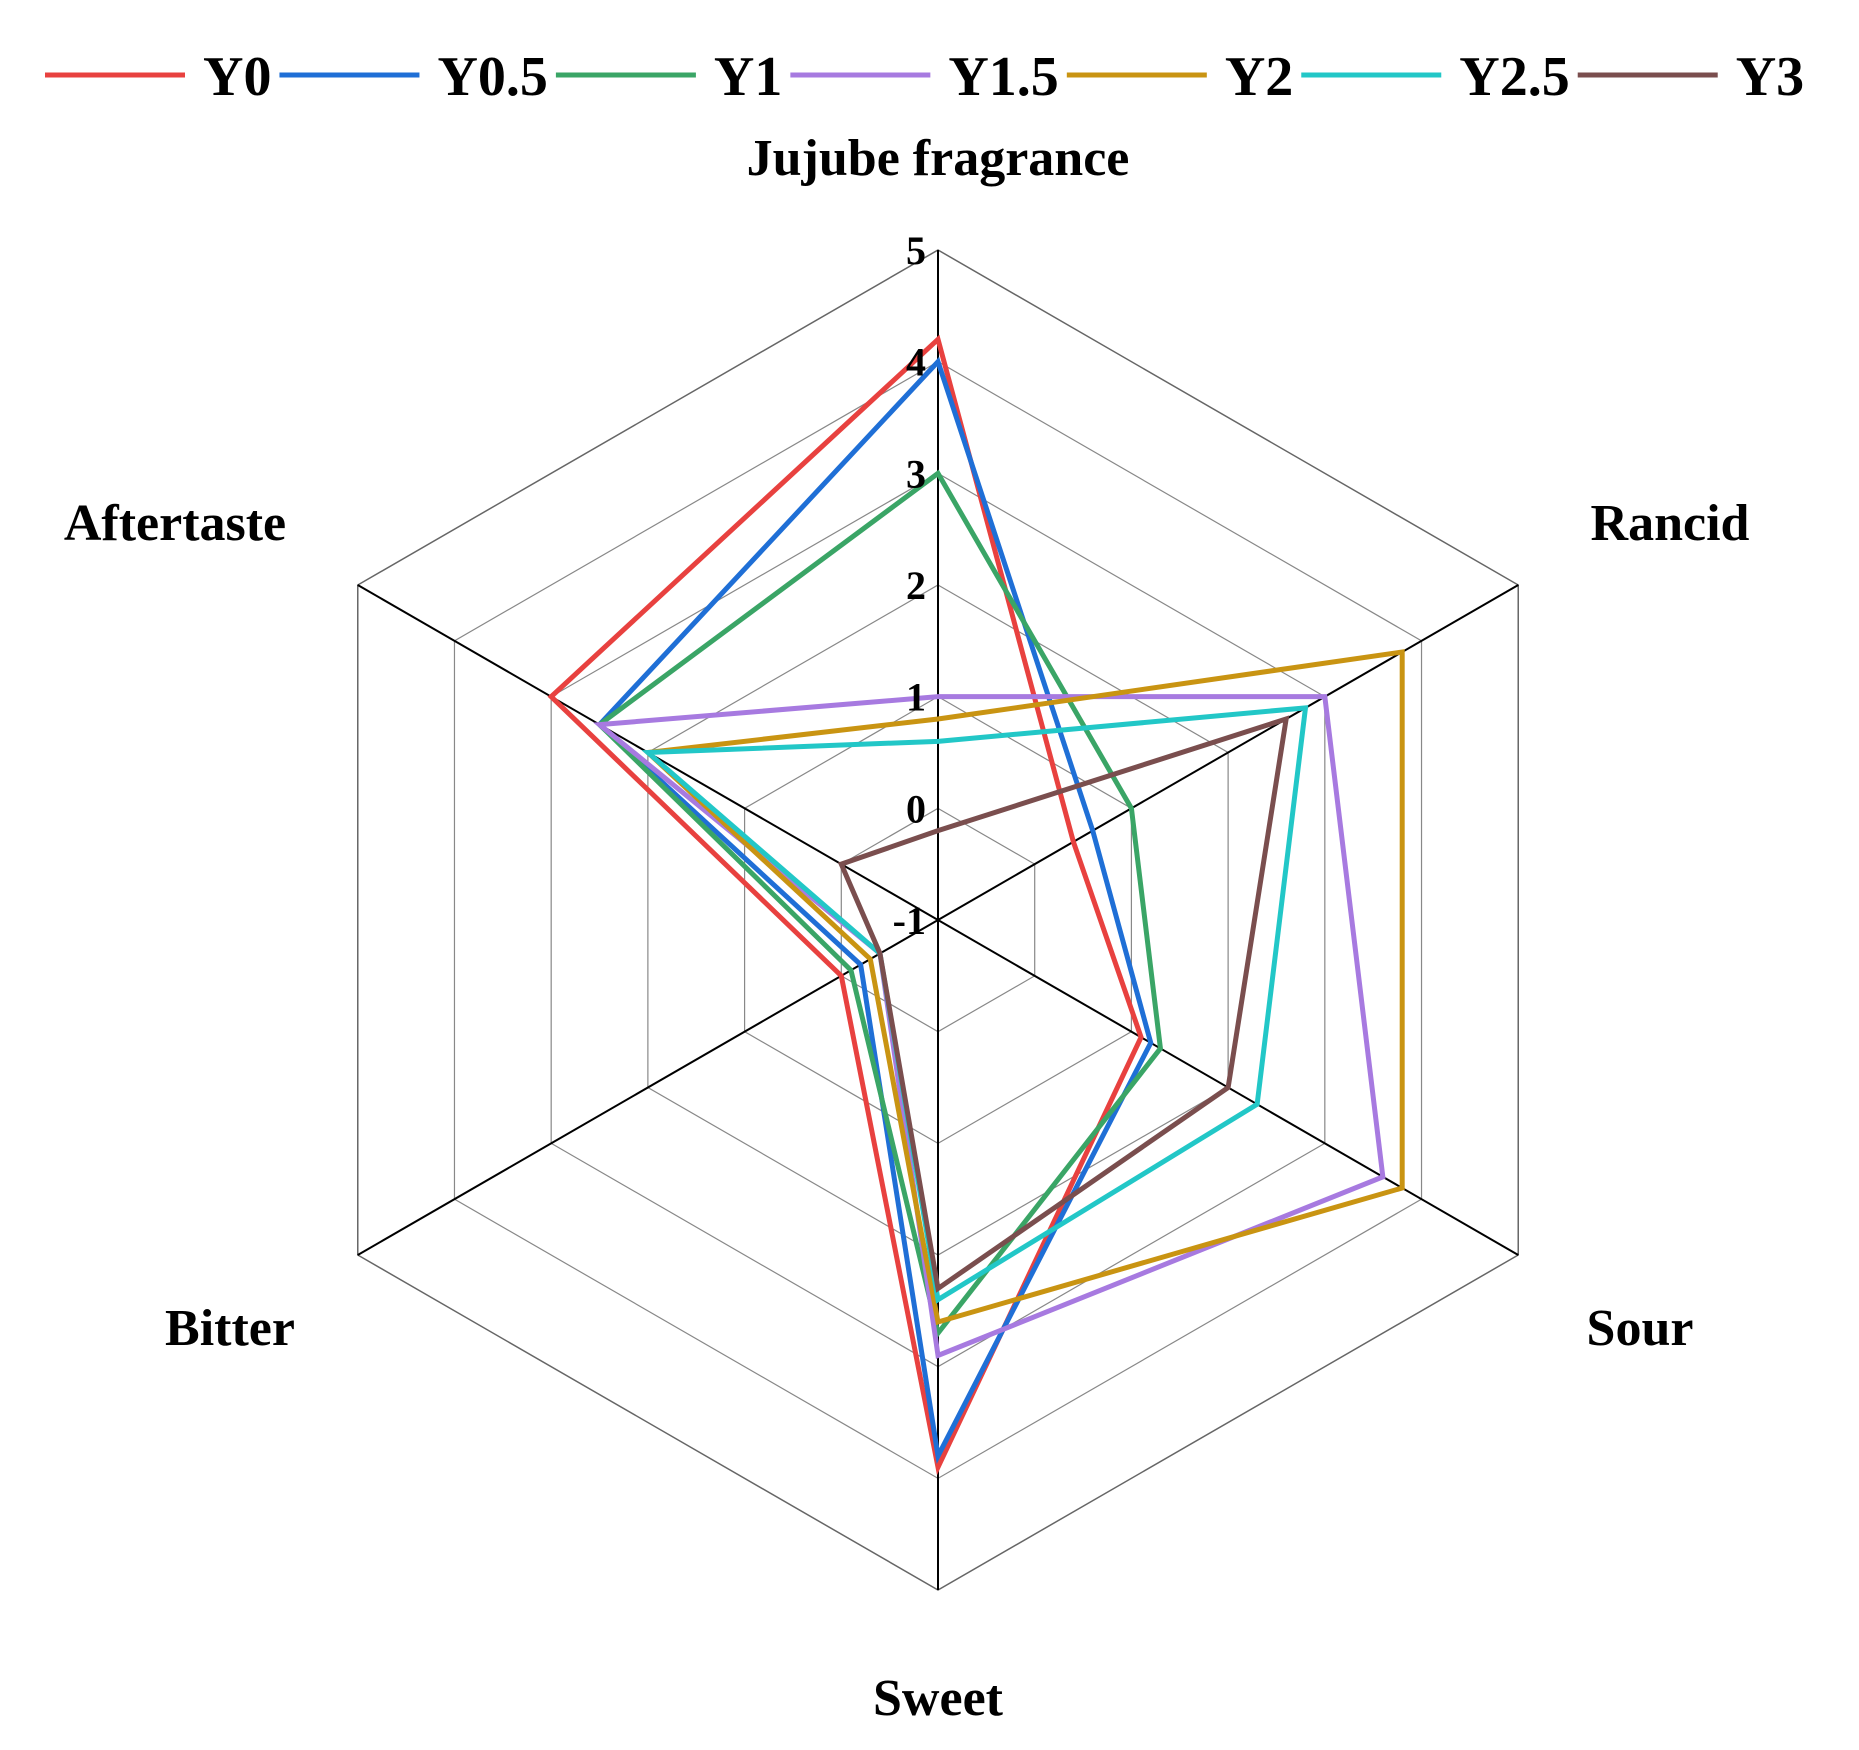 The image size is (1859, 1750). I want to click on legend-label: Y2.5, so click(1514, 77).